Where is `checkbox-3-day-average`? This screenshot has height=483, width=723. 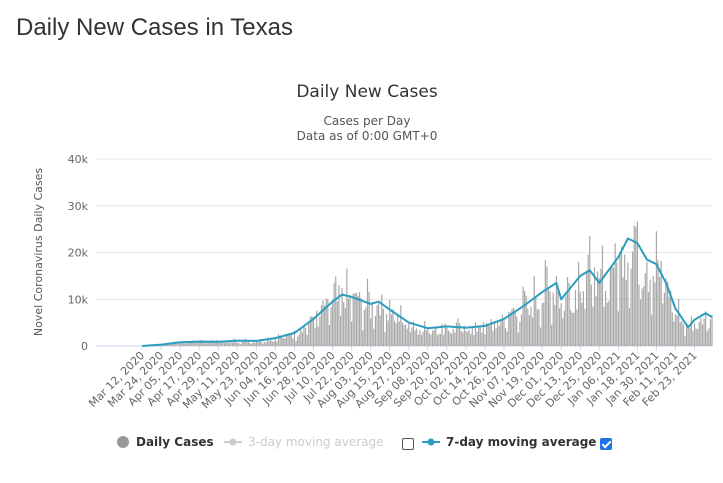
checkbox-3-day-average is located at coordinates (408, 444).